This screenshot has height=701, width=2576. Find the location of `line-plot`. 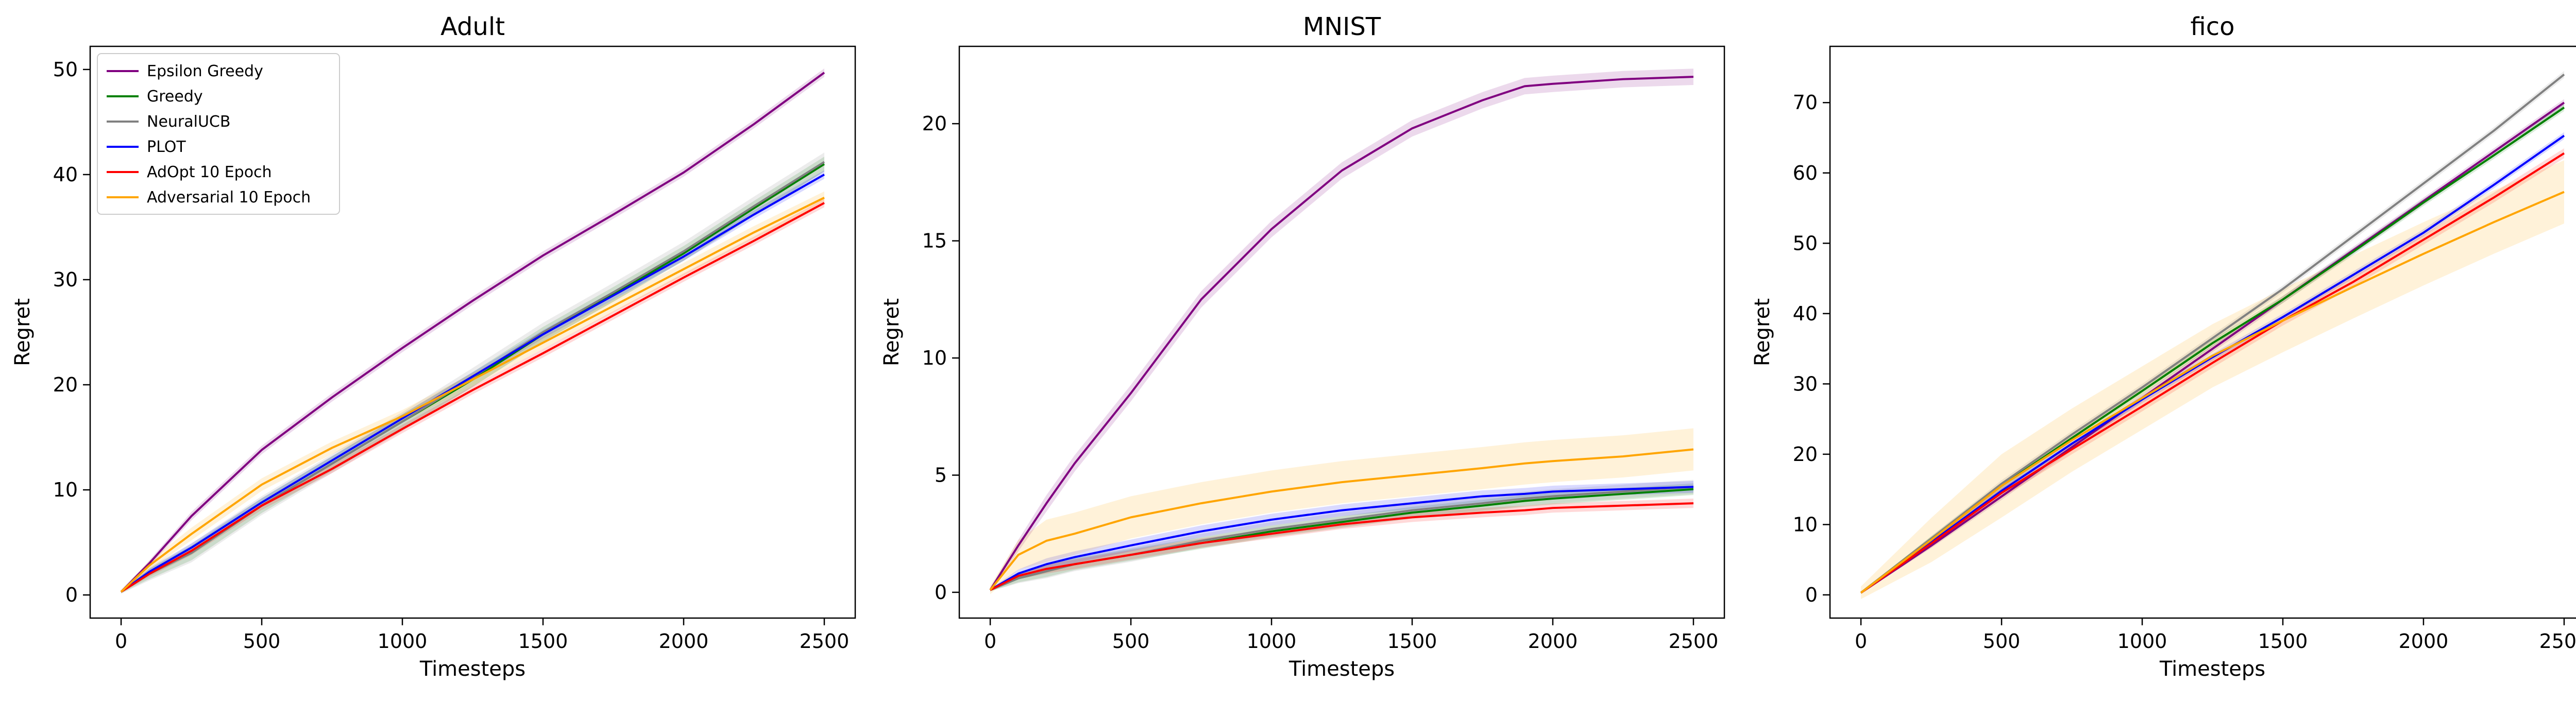

line-plot is located at coordinates (1342, 538).